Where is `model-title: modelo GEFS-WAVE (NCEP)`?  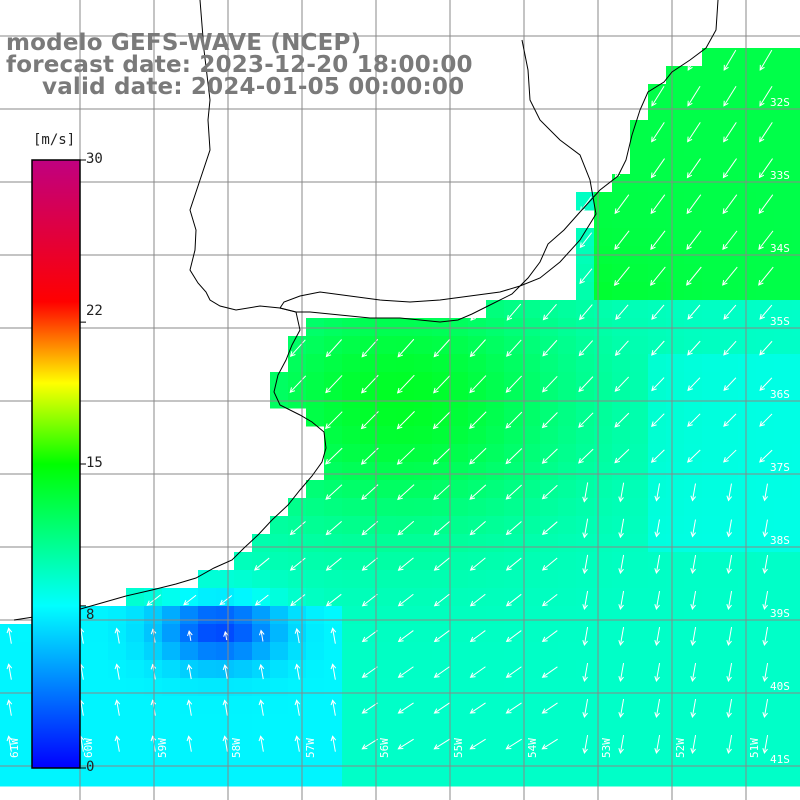
model-title: modelo GEFS-WAVE (NCEP) is located at coordinates (184, 43).